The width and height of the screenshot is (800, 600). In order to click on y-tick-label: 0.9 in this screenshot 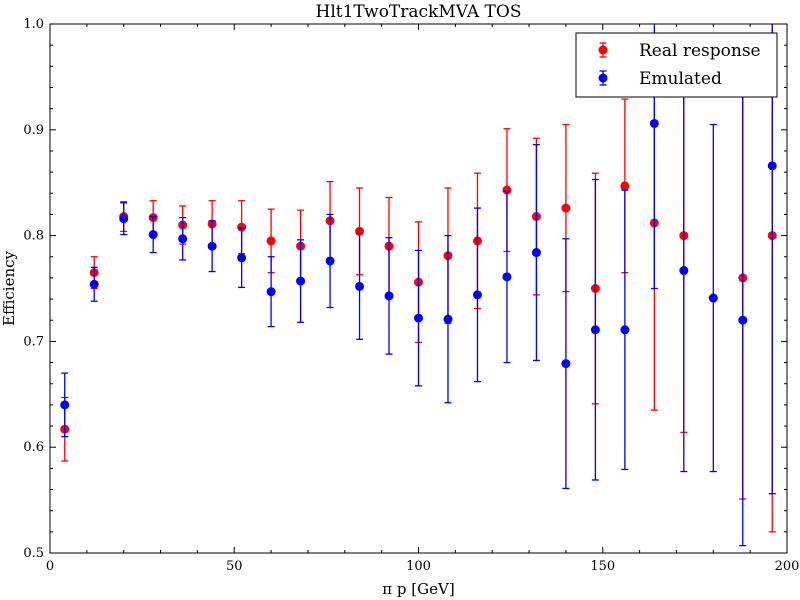, I will do `click(33, 130)`.